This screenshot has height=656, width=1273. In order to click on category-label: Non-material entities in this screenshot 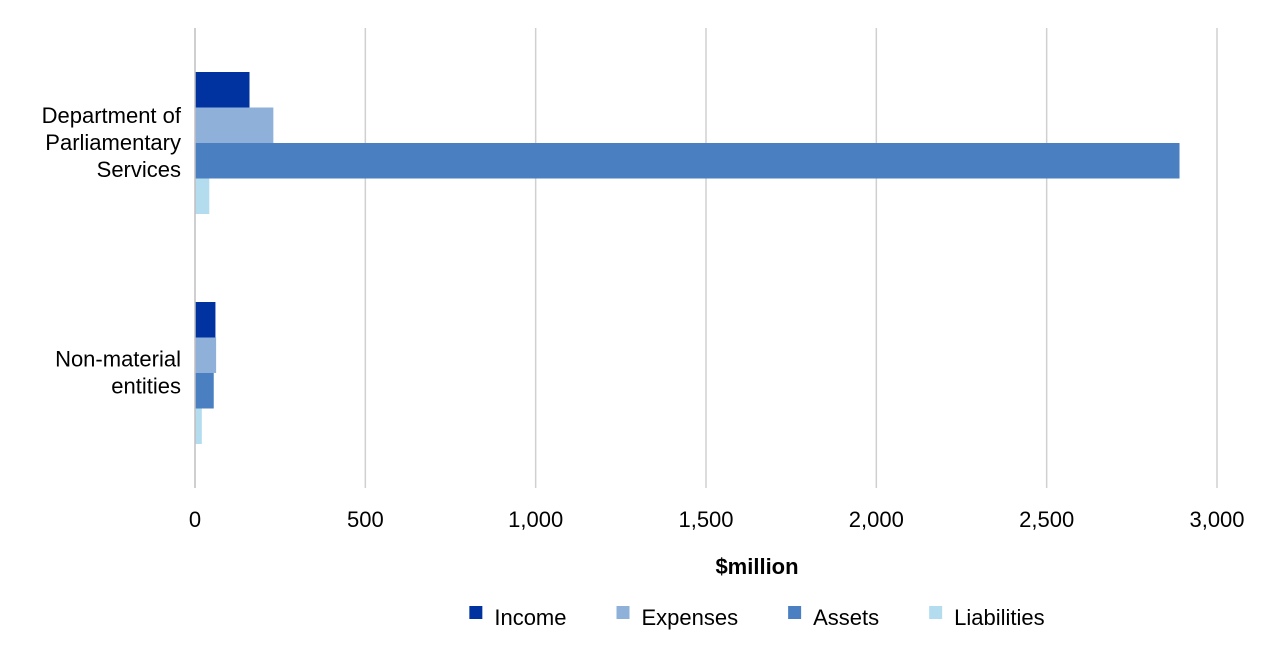, I will do `click(118, 373)`.